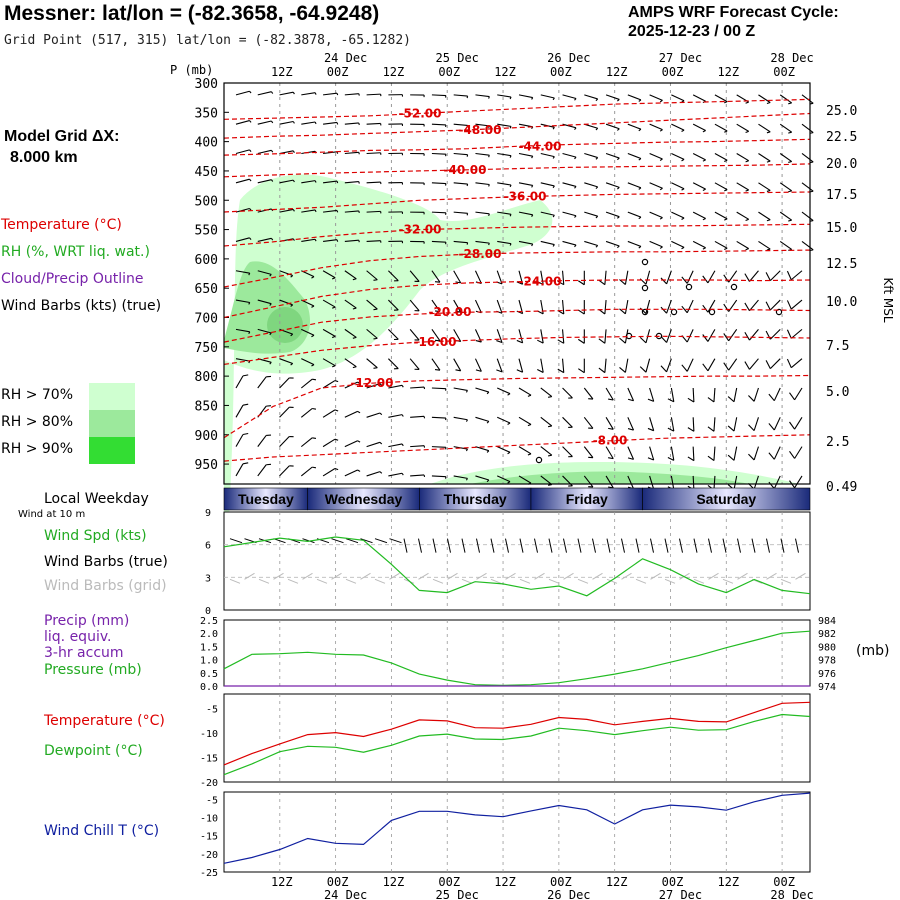  I want to click on rh-80-surface, so click(610, 477).